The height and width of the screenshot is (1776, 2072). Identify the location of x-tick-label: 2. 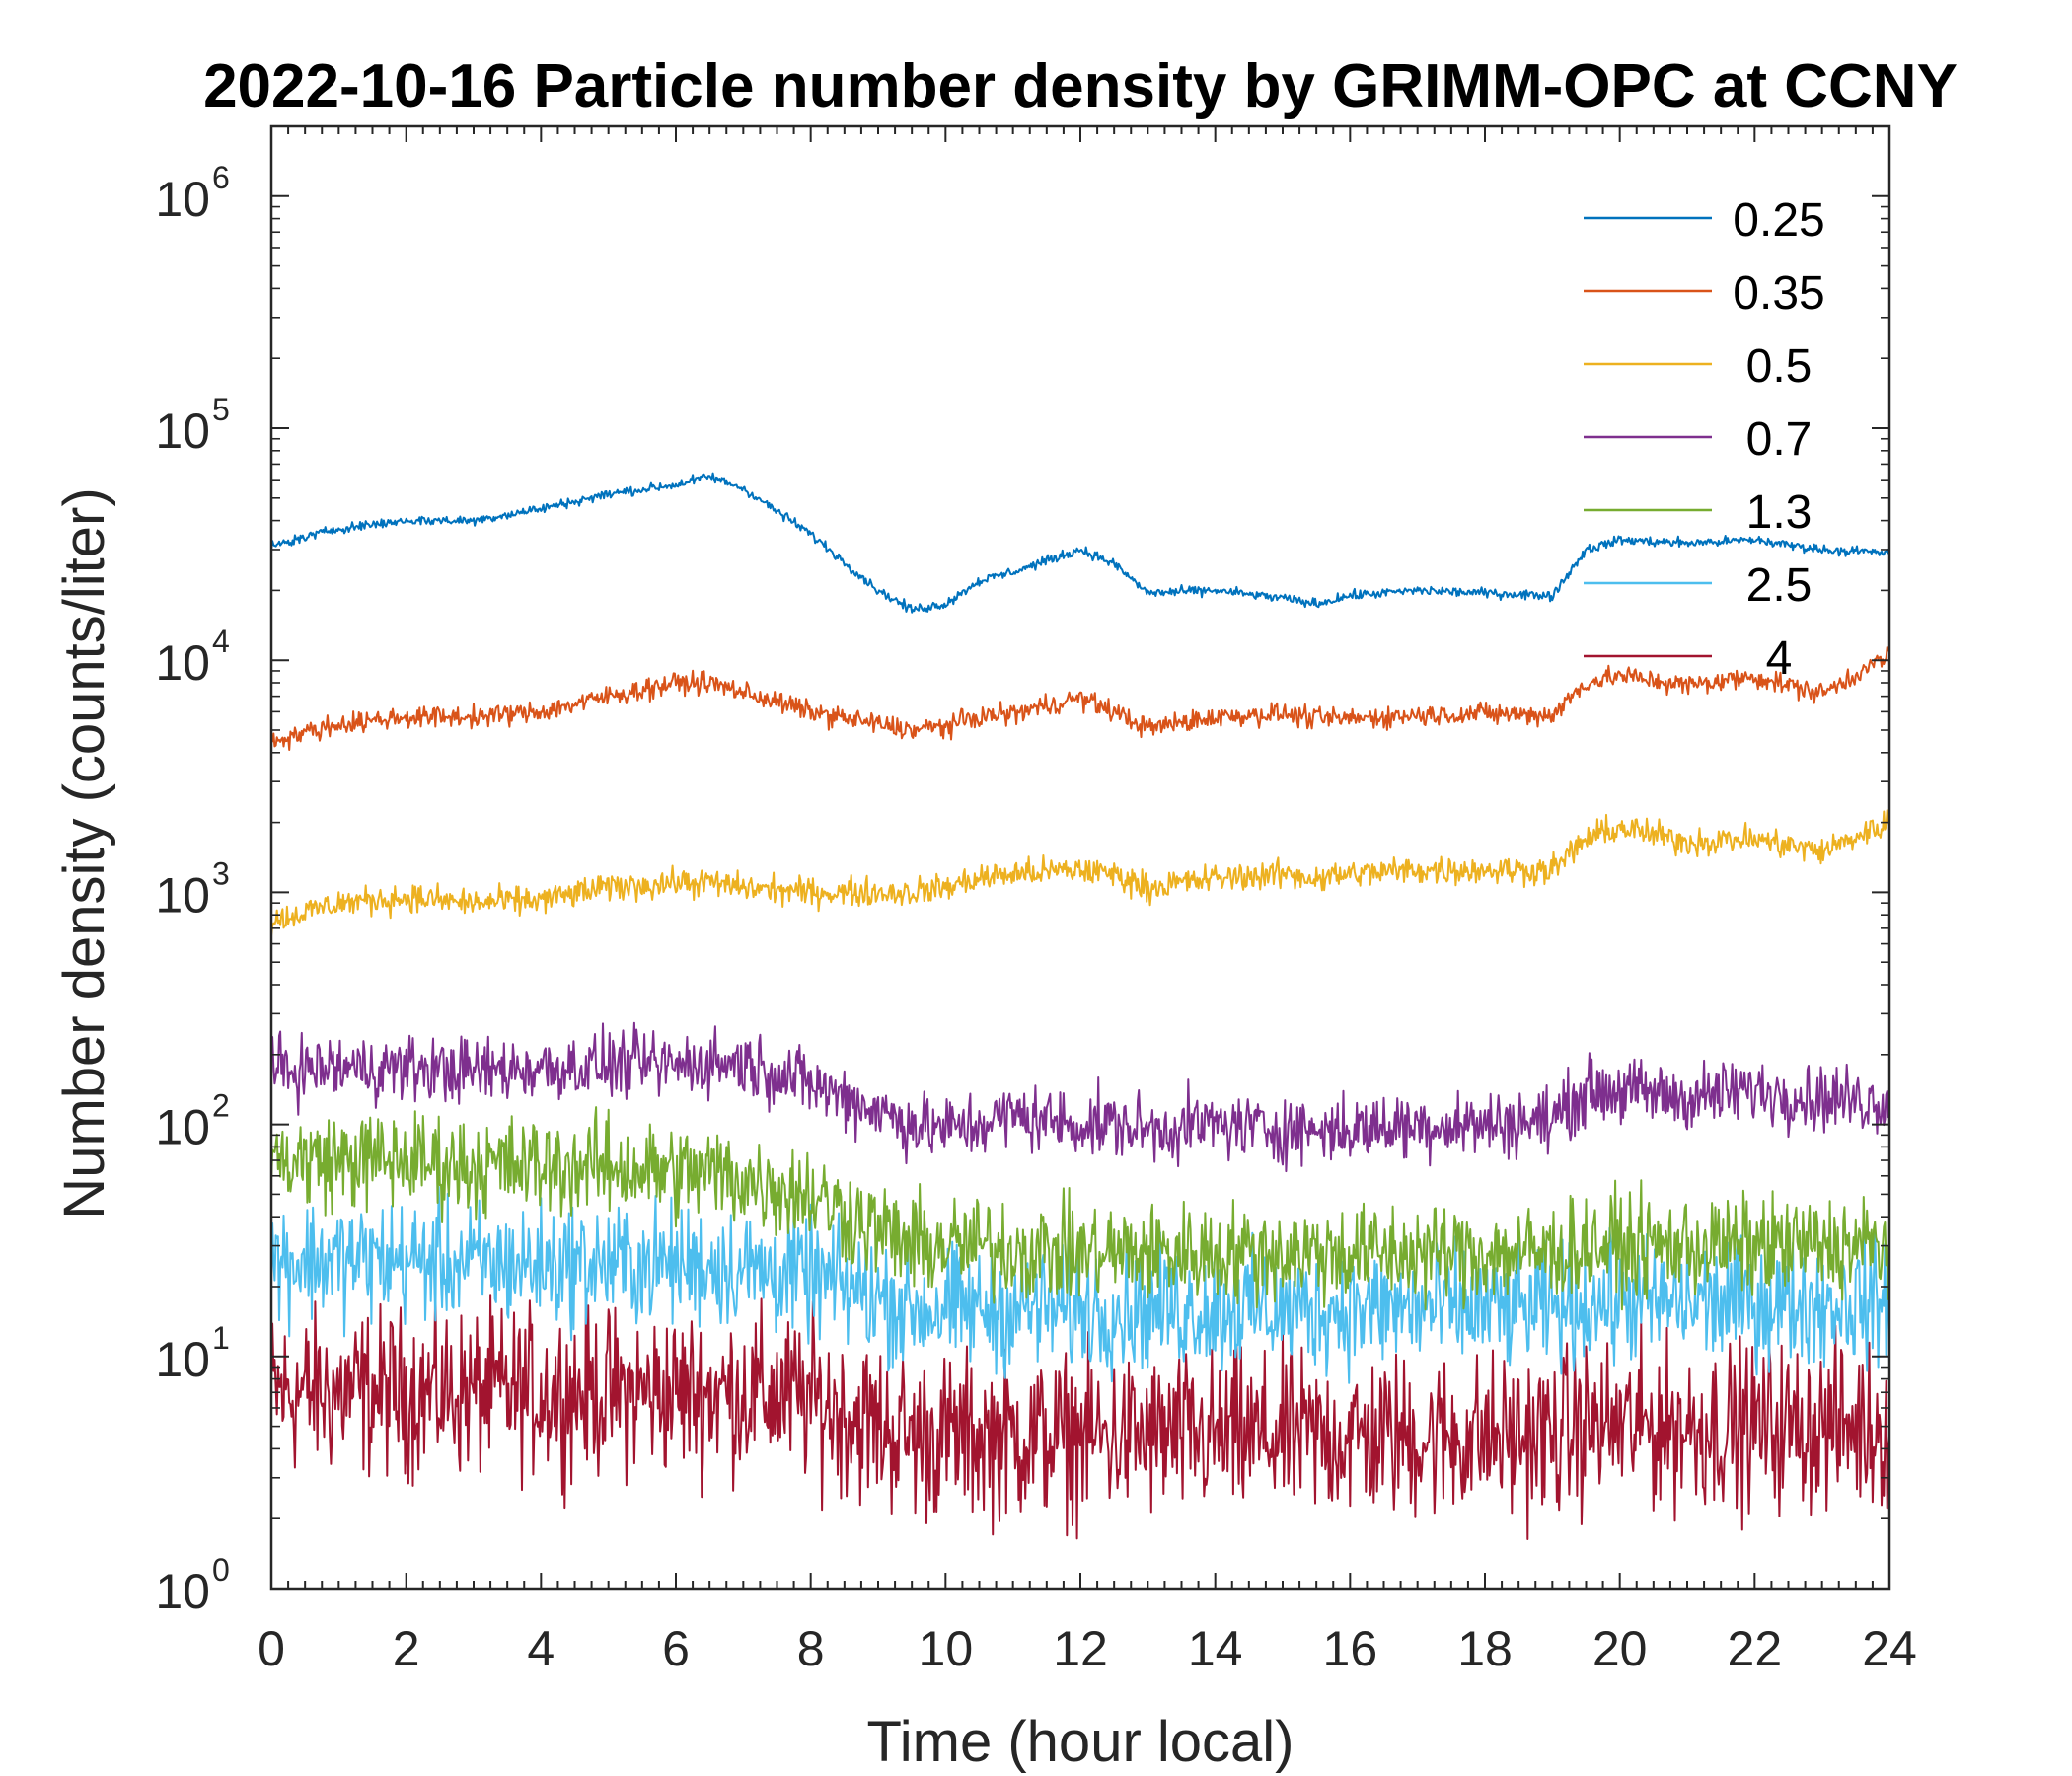
(407, 1648).